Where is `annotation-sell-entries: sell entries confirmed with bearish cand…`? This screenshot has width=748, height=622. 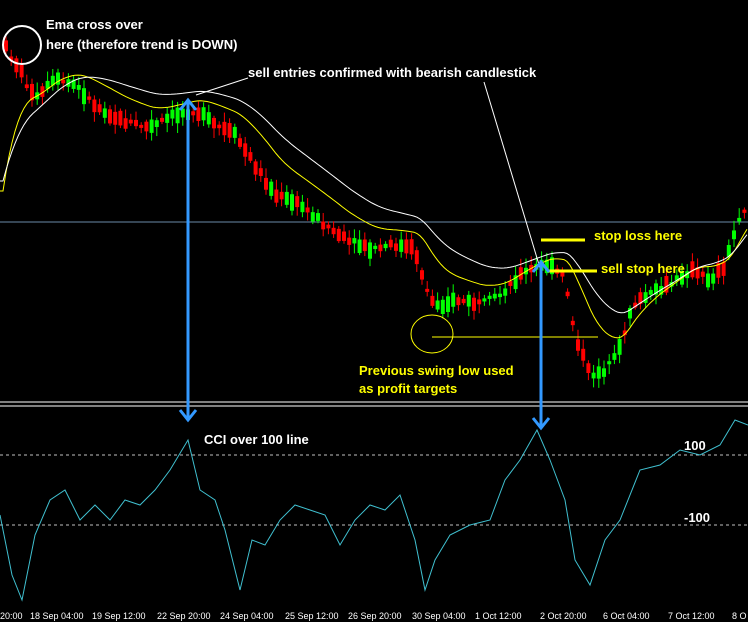 annotation-sell-entries: sell entries confirmed with bearish cand… is located at coordinates (392, 72).